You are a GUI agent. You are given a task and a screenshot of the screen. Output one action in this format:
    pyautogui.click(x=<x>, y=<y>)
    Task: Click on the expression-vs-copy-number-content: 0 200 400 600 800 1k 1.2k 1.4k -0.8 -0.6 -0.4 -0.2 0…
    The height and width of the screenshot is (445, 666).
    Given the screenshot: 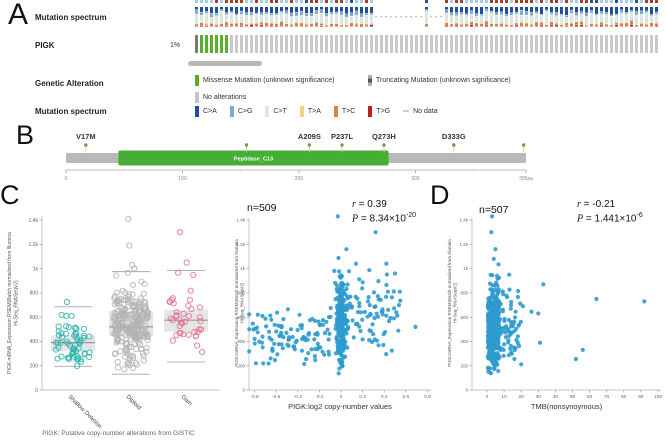 What is the action you would take?
    pyautogui.click(x=333, y=312)
    